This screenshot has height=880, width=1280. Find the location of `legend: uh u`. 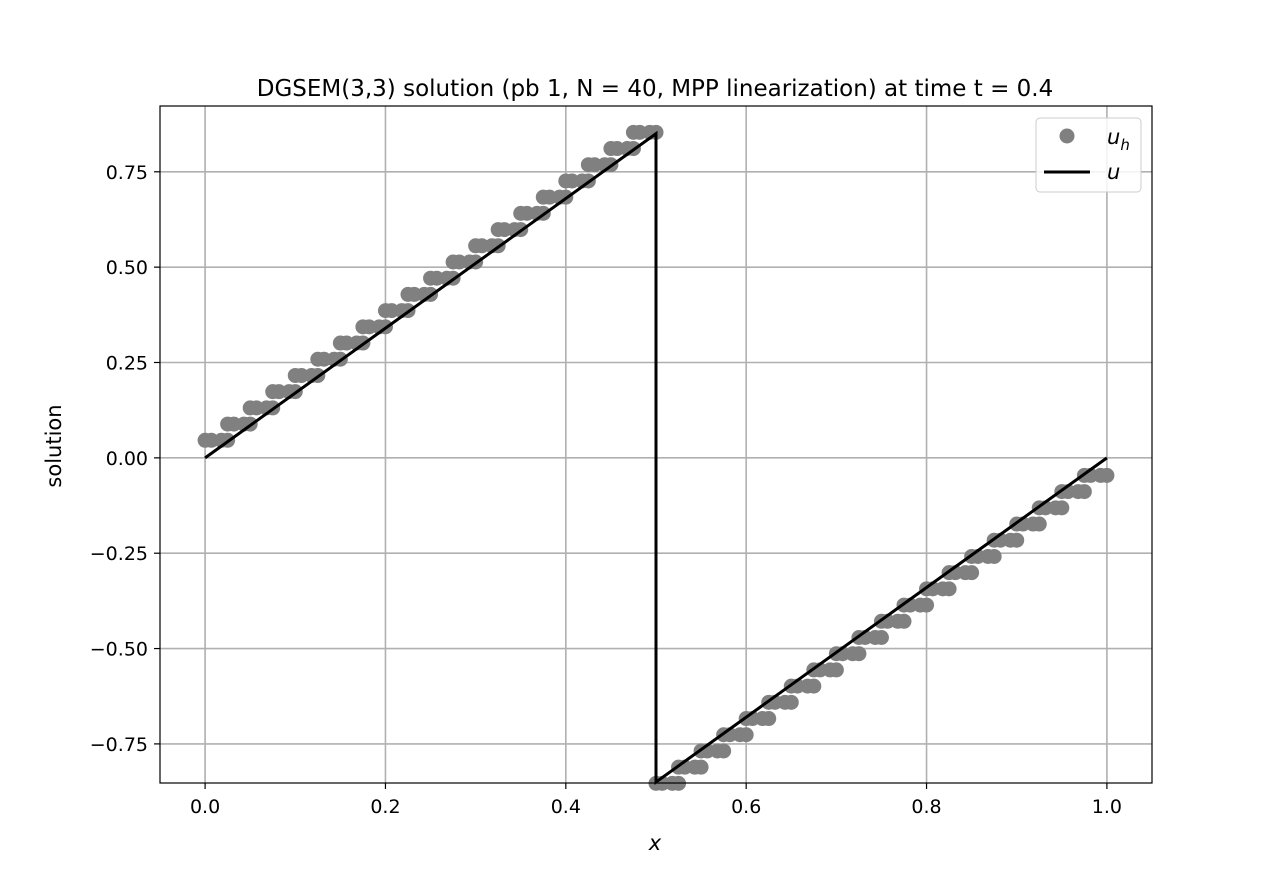

legend: uh u is located at coordinates (1088, 155).